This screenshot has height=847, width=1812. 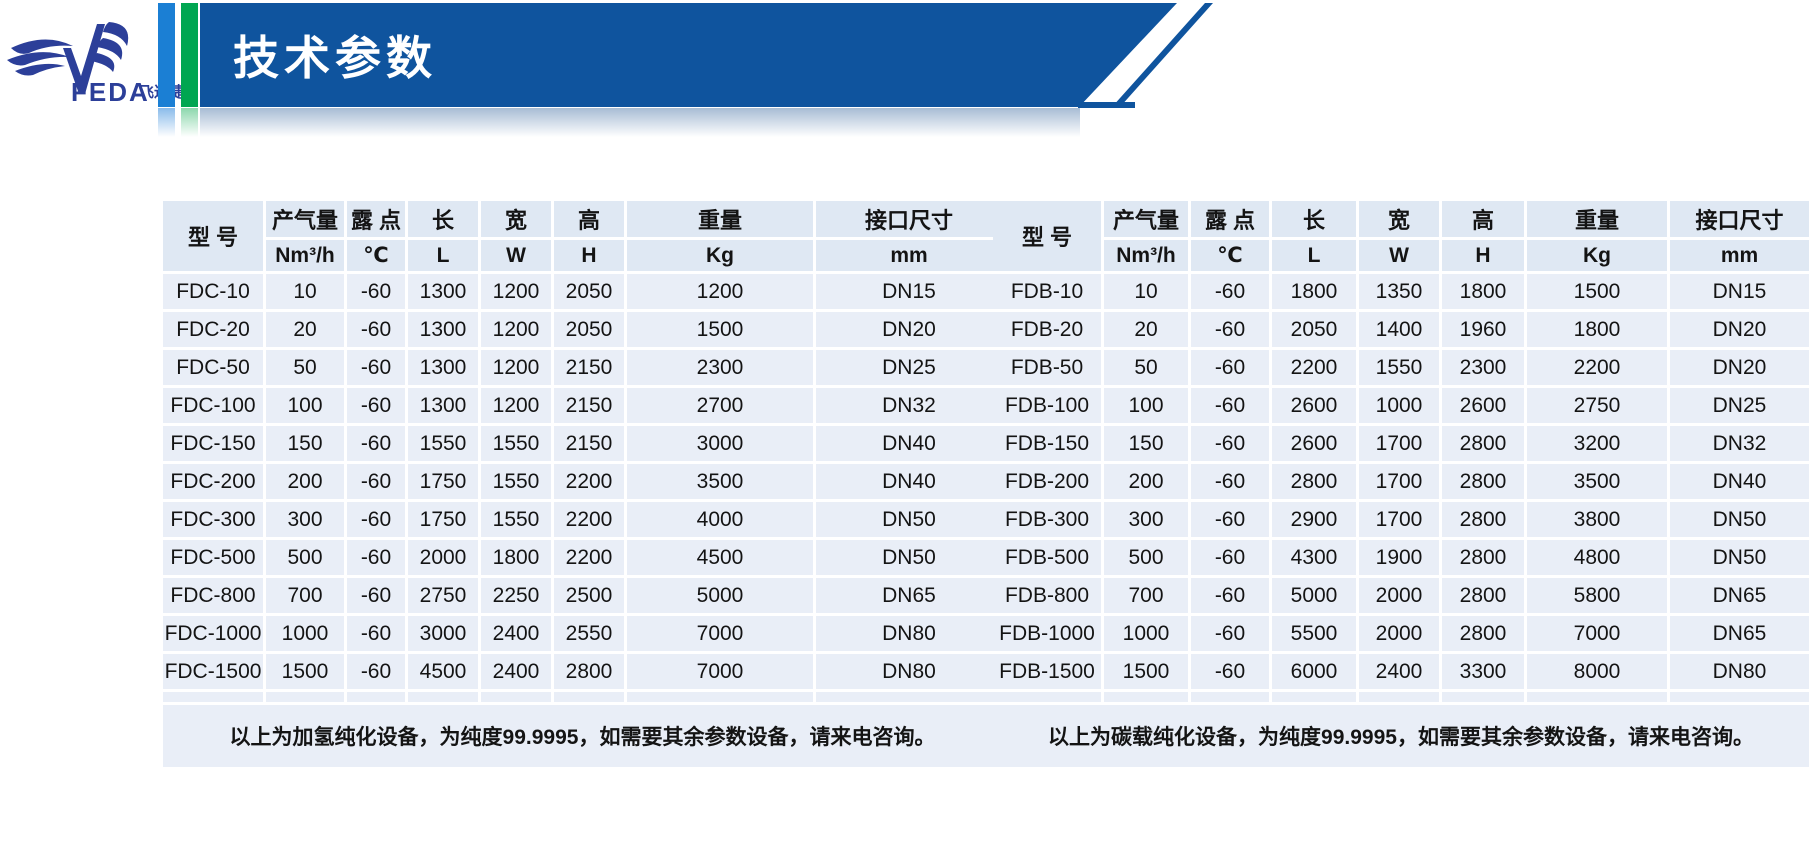 I want to click on table-cell: 500, so click(x=305, y=557).